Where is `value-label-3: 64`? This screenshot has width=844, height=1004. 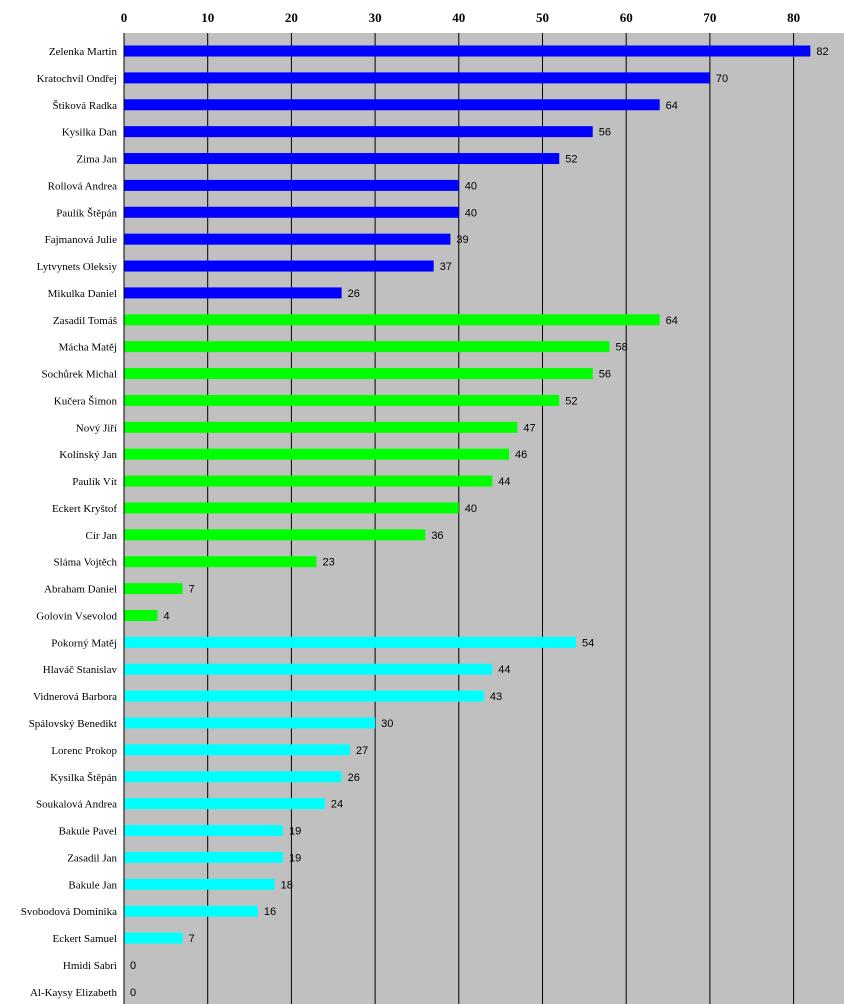
value-label-3: 64 is located at coordinates (672, 106).